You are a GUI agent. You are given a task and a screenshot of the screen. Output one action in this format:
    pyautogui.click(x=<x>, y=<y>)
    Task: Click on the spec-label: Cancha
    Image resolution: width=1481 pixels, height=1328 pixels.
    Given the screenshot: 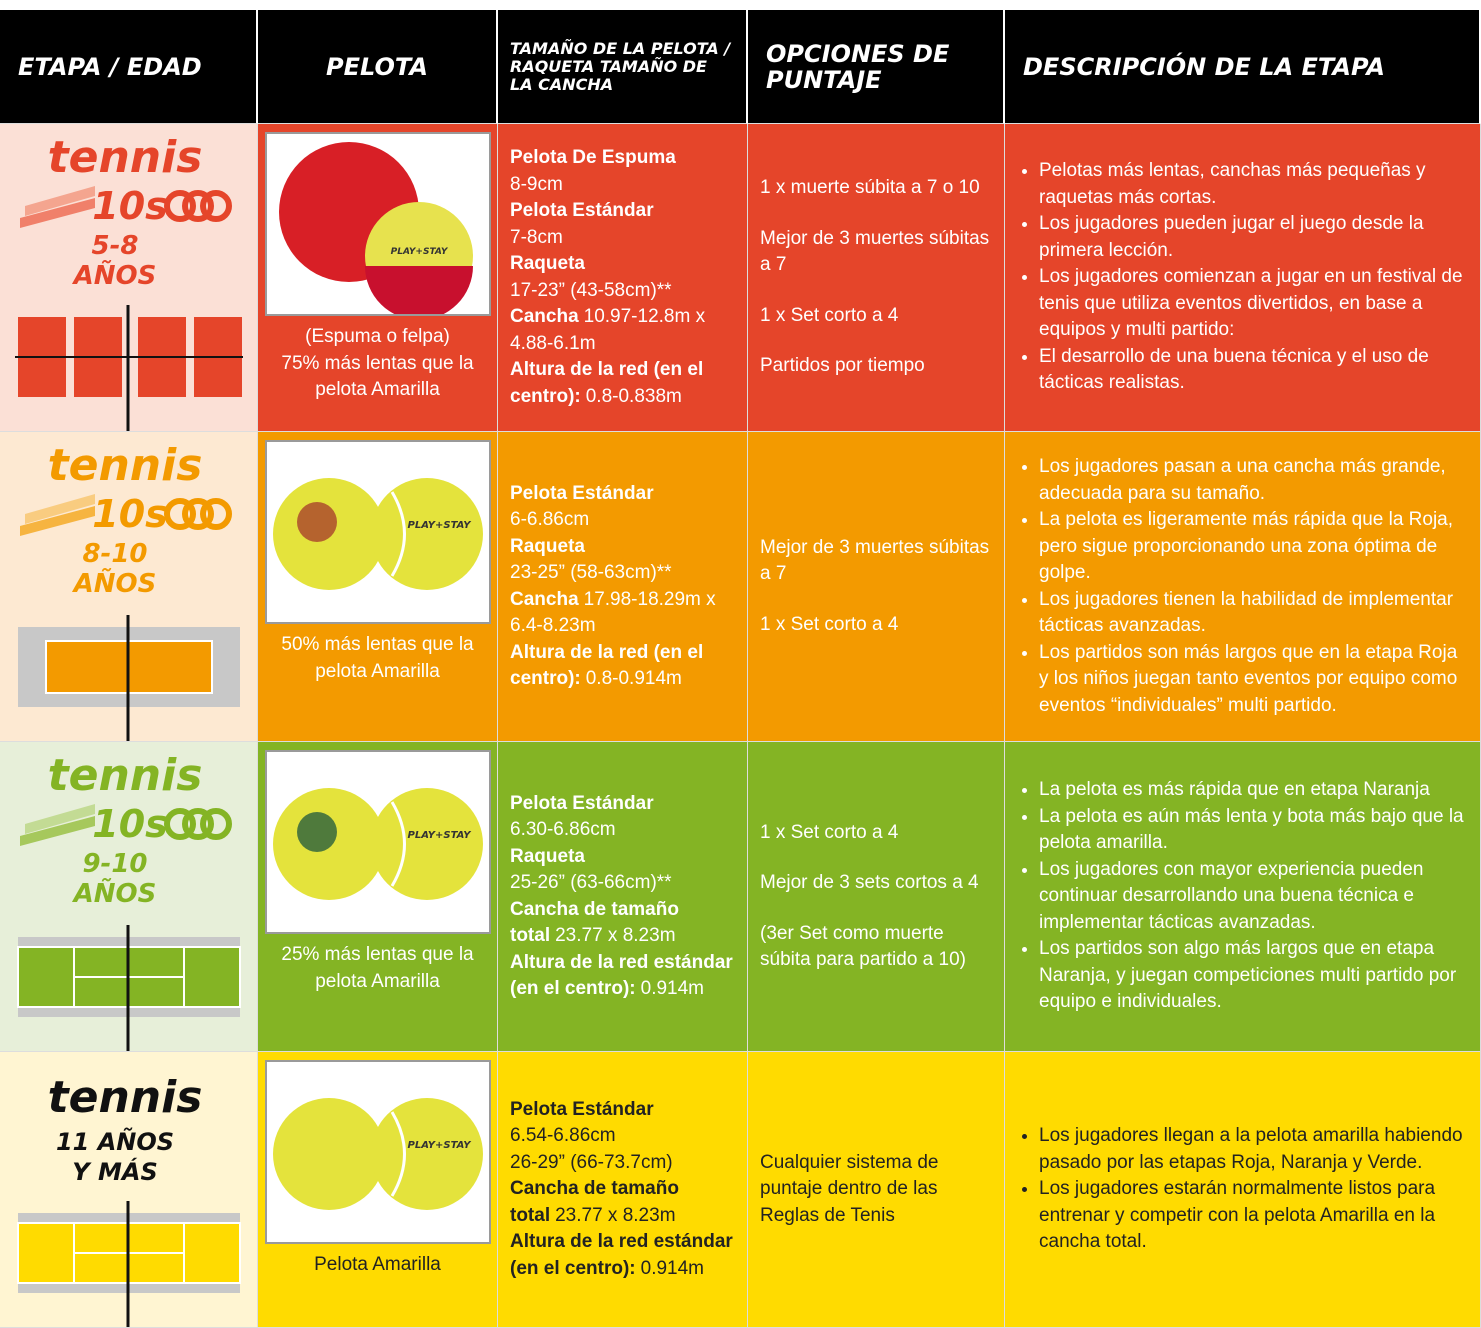 What is the action you would take?
    pyautogui.click(x=544, y=599)
    